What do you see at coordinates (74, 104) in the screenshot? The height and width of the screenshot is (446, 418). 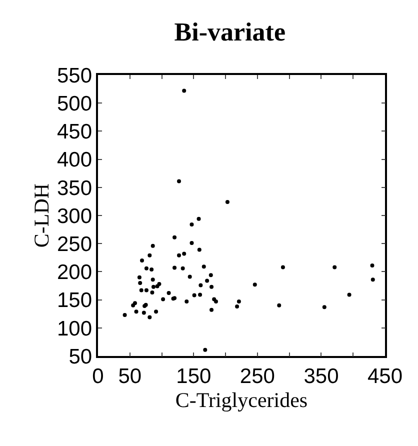 I see `y-tick-label: 500` at bounding box center [74, 104].